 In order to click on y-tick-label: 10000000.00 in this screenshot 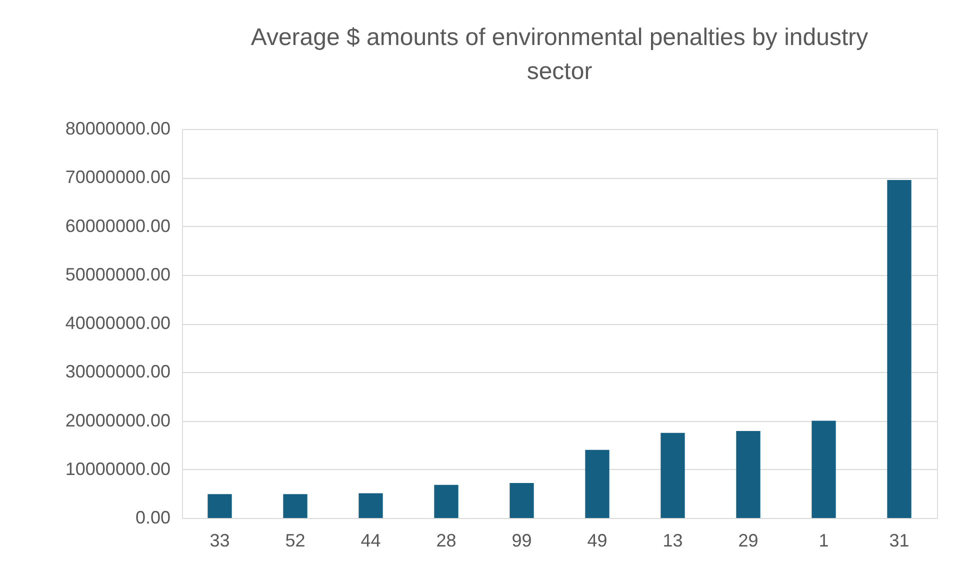, I will do `click(117, 468)`.